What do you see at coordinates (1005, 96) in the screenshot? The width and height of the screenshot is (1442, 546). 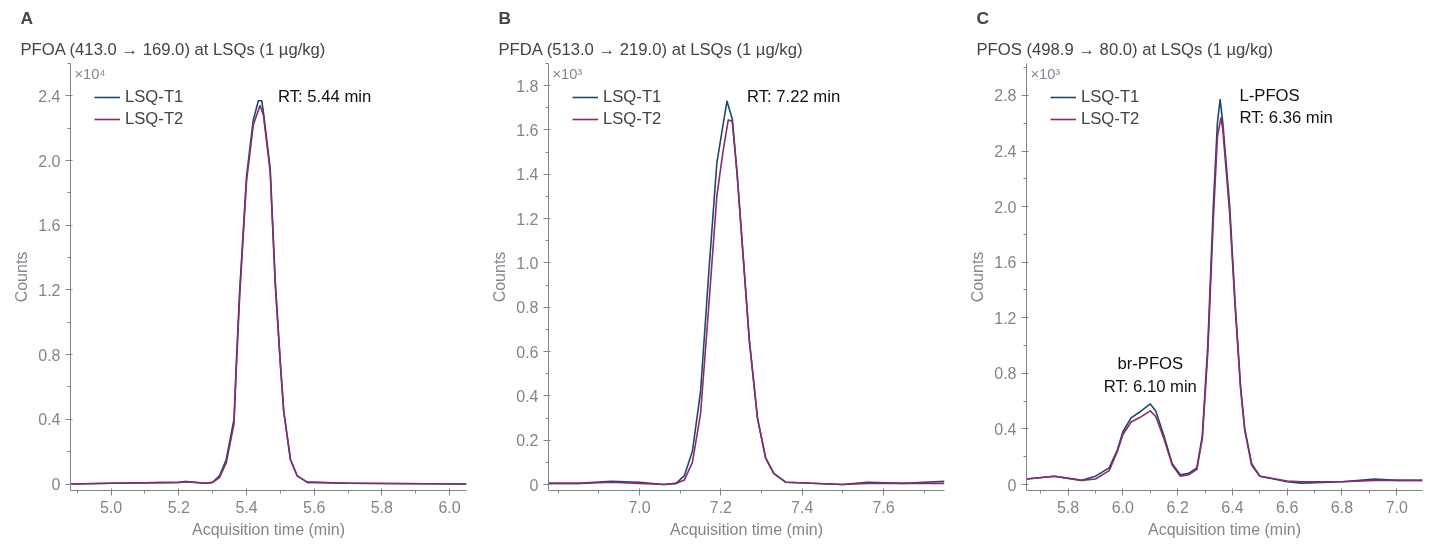 I see `y-tick-label: 2.8` at bounding box center [1005, 96].